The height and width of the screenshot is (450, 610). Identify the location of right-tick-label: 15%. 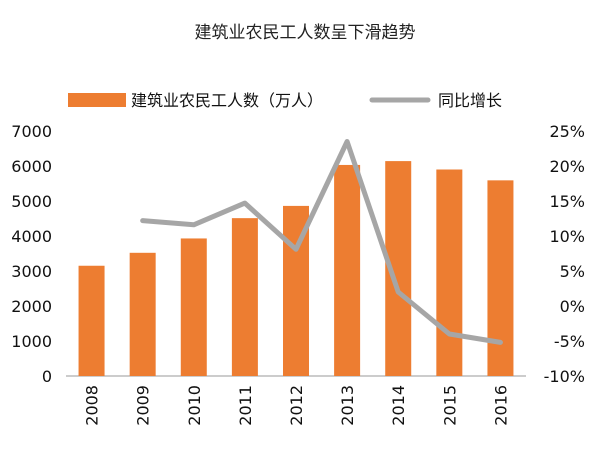
(567, 201).